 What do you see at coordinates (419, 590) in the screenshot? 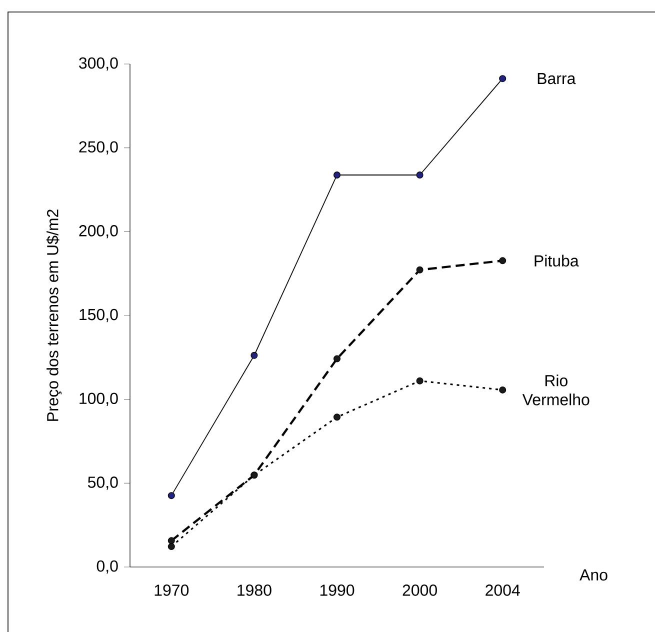
I see `x-tick-label: 2000` at bounding box center [419, 590].